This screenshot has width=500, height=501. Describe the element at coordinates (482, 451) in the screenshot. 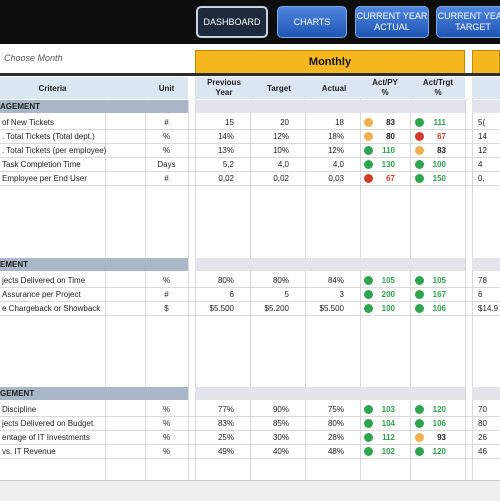

I see `next-period-value: 46` at that location.